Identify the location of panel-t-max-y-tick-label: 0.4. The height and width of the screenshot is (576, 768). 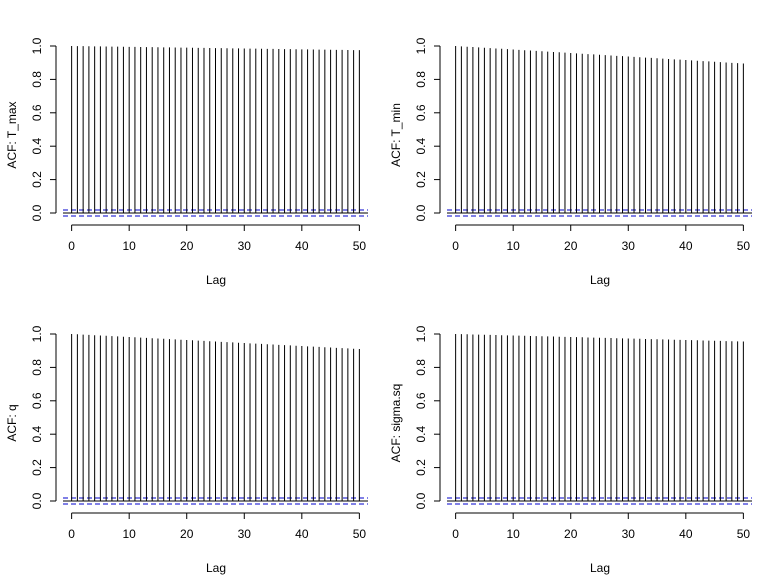
(37, 146).